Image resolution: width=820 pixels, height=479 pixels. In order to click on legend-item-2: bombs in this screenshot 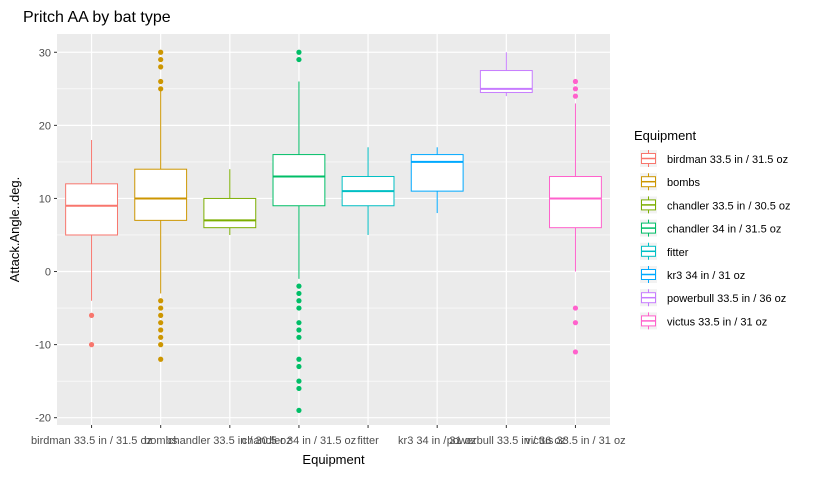, I will do `click(670, 182)`.